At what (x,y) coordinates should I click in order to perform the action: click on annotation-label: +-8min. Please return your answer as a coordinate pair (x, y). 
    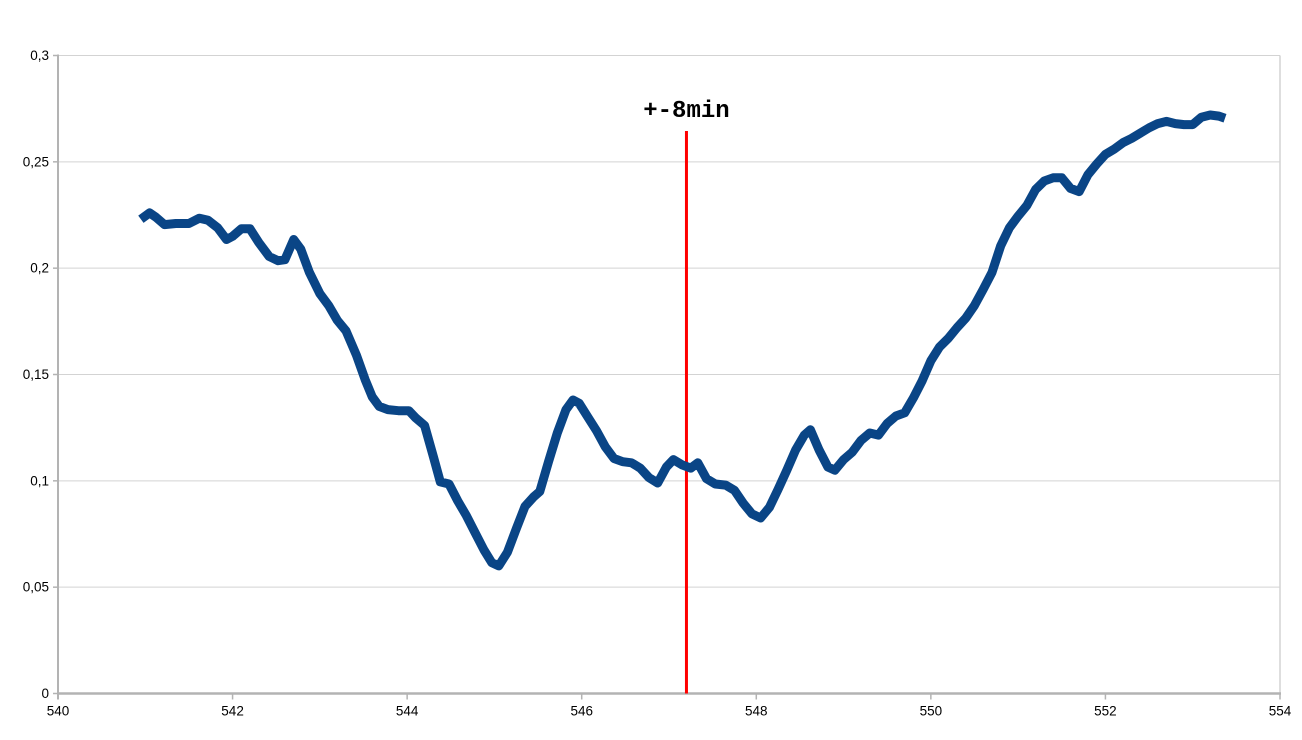
    Looking at the image, I should click on (686, 111).